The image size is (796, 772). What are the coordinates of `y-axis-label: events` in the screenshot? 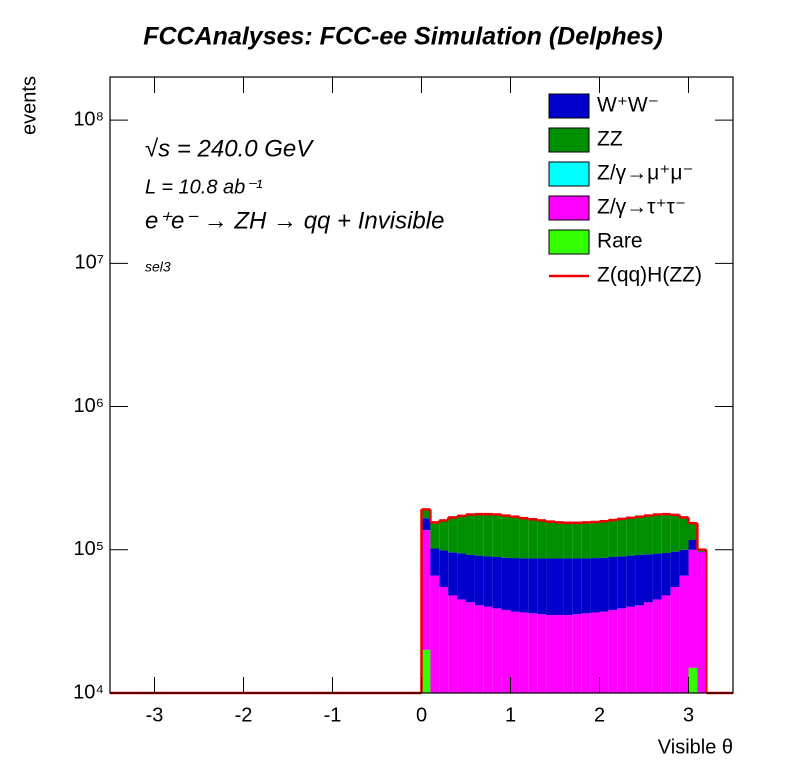 It's located at (29, 105).